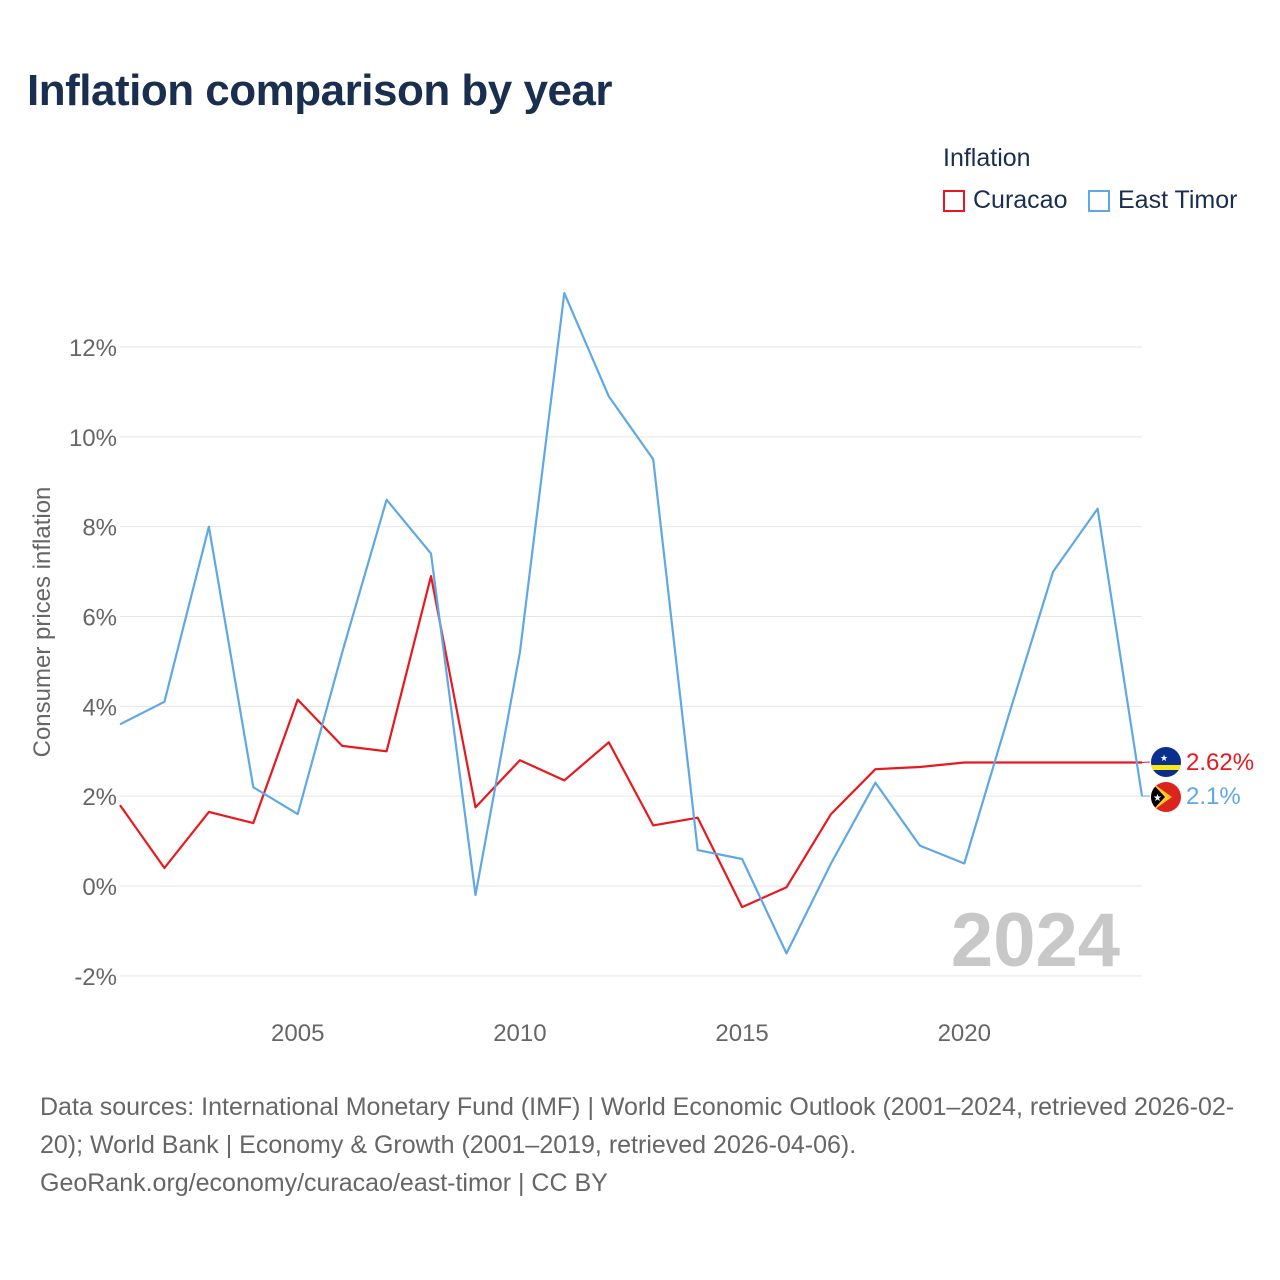 The width and height of the screenshot is (1280, 1280). What do you see at coordinates (95, 977) in the screenshot?
I see `y-tick-label: -2%` at bounding box center [95, 977].